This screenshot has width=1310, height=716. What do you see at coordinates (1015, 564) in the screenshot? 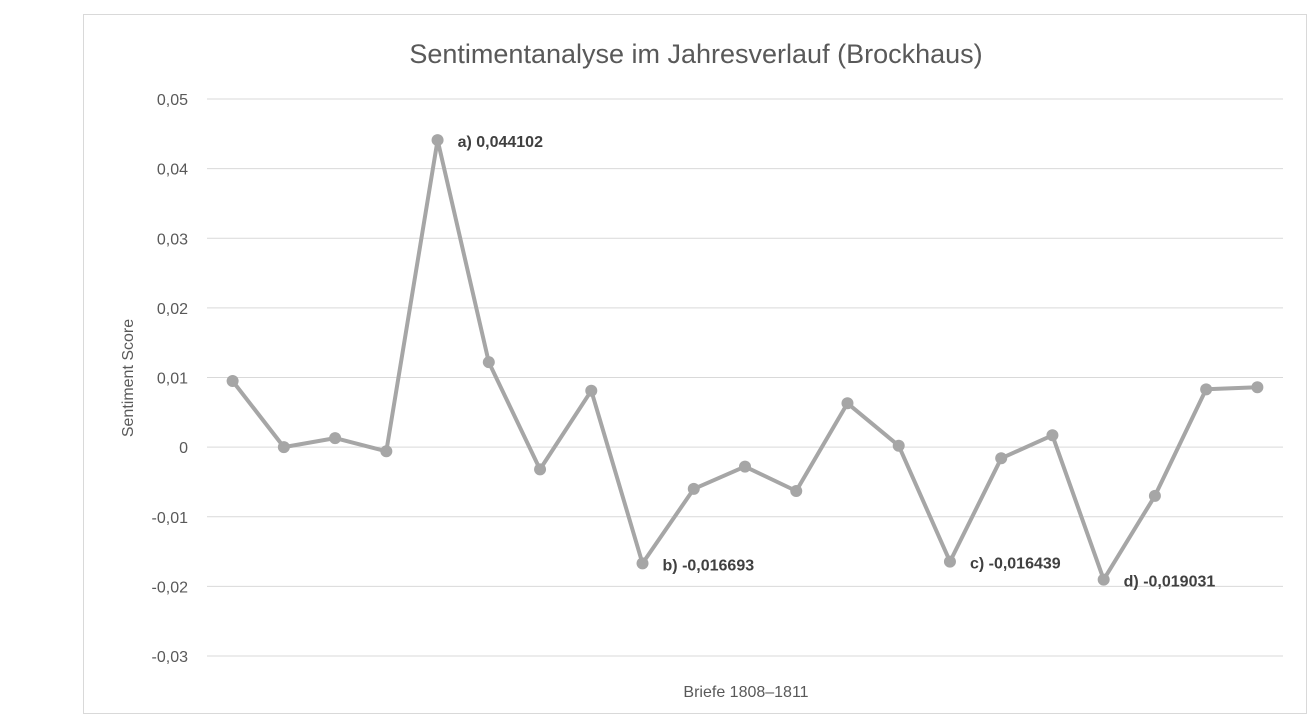
I see `data-annotation: c) -0,016439` at bounding box center [1015, 564].